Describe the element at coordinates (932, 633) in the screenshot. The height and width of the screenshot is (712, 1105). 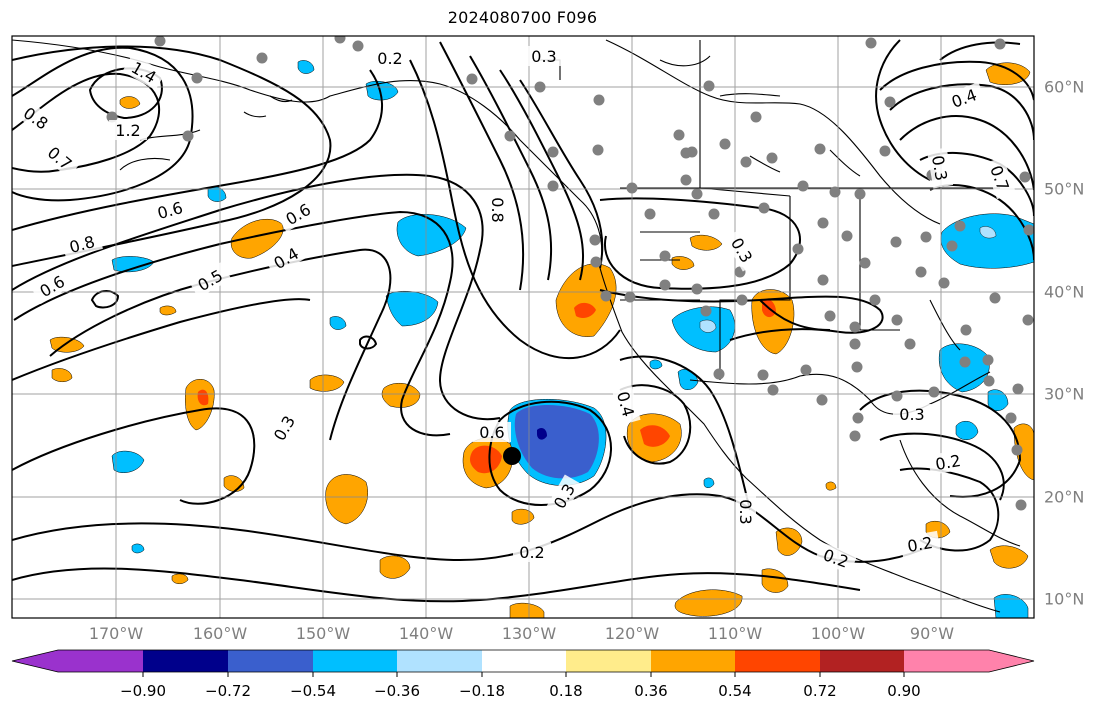
I see `lon-label-90w: 90°W` at that location.